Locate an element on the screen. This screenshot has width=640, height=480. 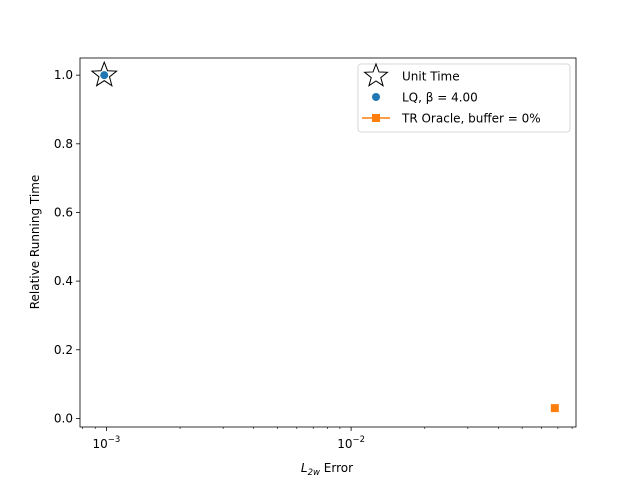
y-tick-label-2: 0.4 is located at coordinates (63, 281).